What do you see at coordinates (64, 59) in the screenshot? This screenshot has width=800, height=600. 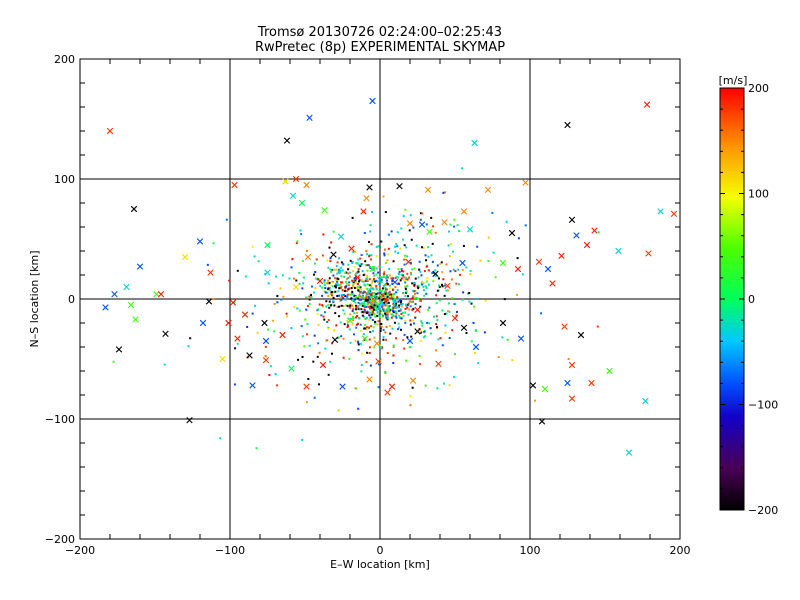 I see `y-tick-label: 200` at bounding box center [64, 59].